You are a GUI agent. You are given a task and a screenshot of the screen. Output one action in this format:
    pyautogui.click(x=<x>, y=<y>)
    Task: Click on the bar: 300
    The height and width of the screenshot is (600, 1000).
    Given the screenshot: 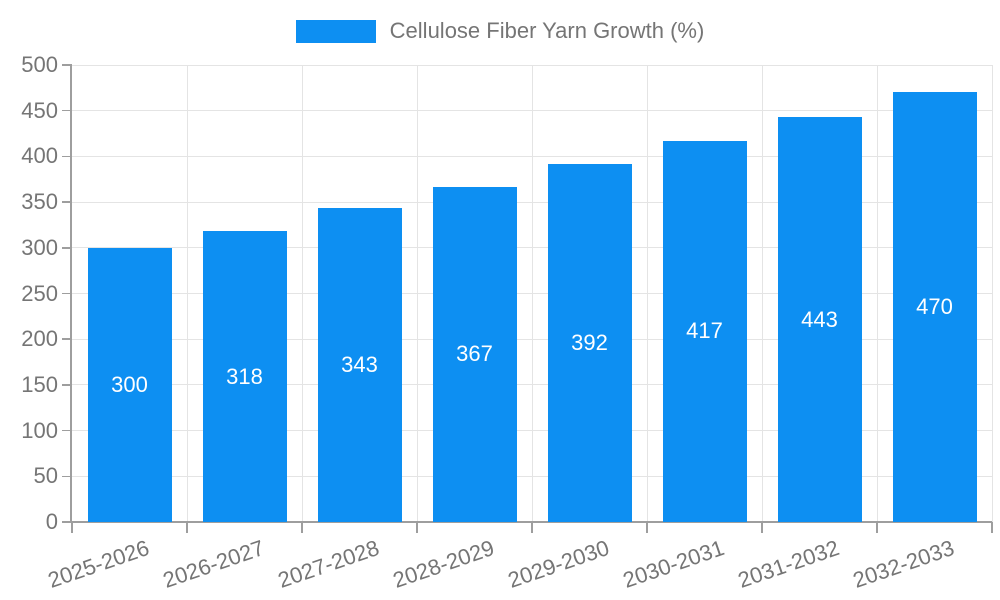 What is the action you would take?
    pyautogui.click(x=129, y=384)
    